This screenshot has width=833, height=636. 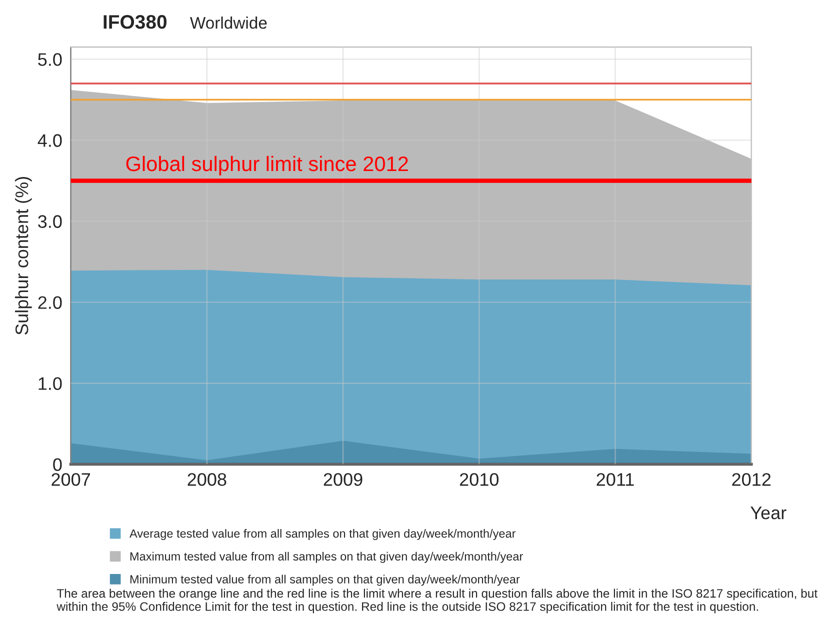 What do you see at coordinates (267, 166) in the screenshot?
I see `ref-line-label: Global sulphur limit since 2012` at bounding box center [267, 166].